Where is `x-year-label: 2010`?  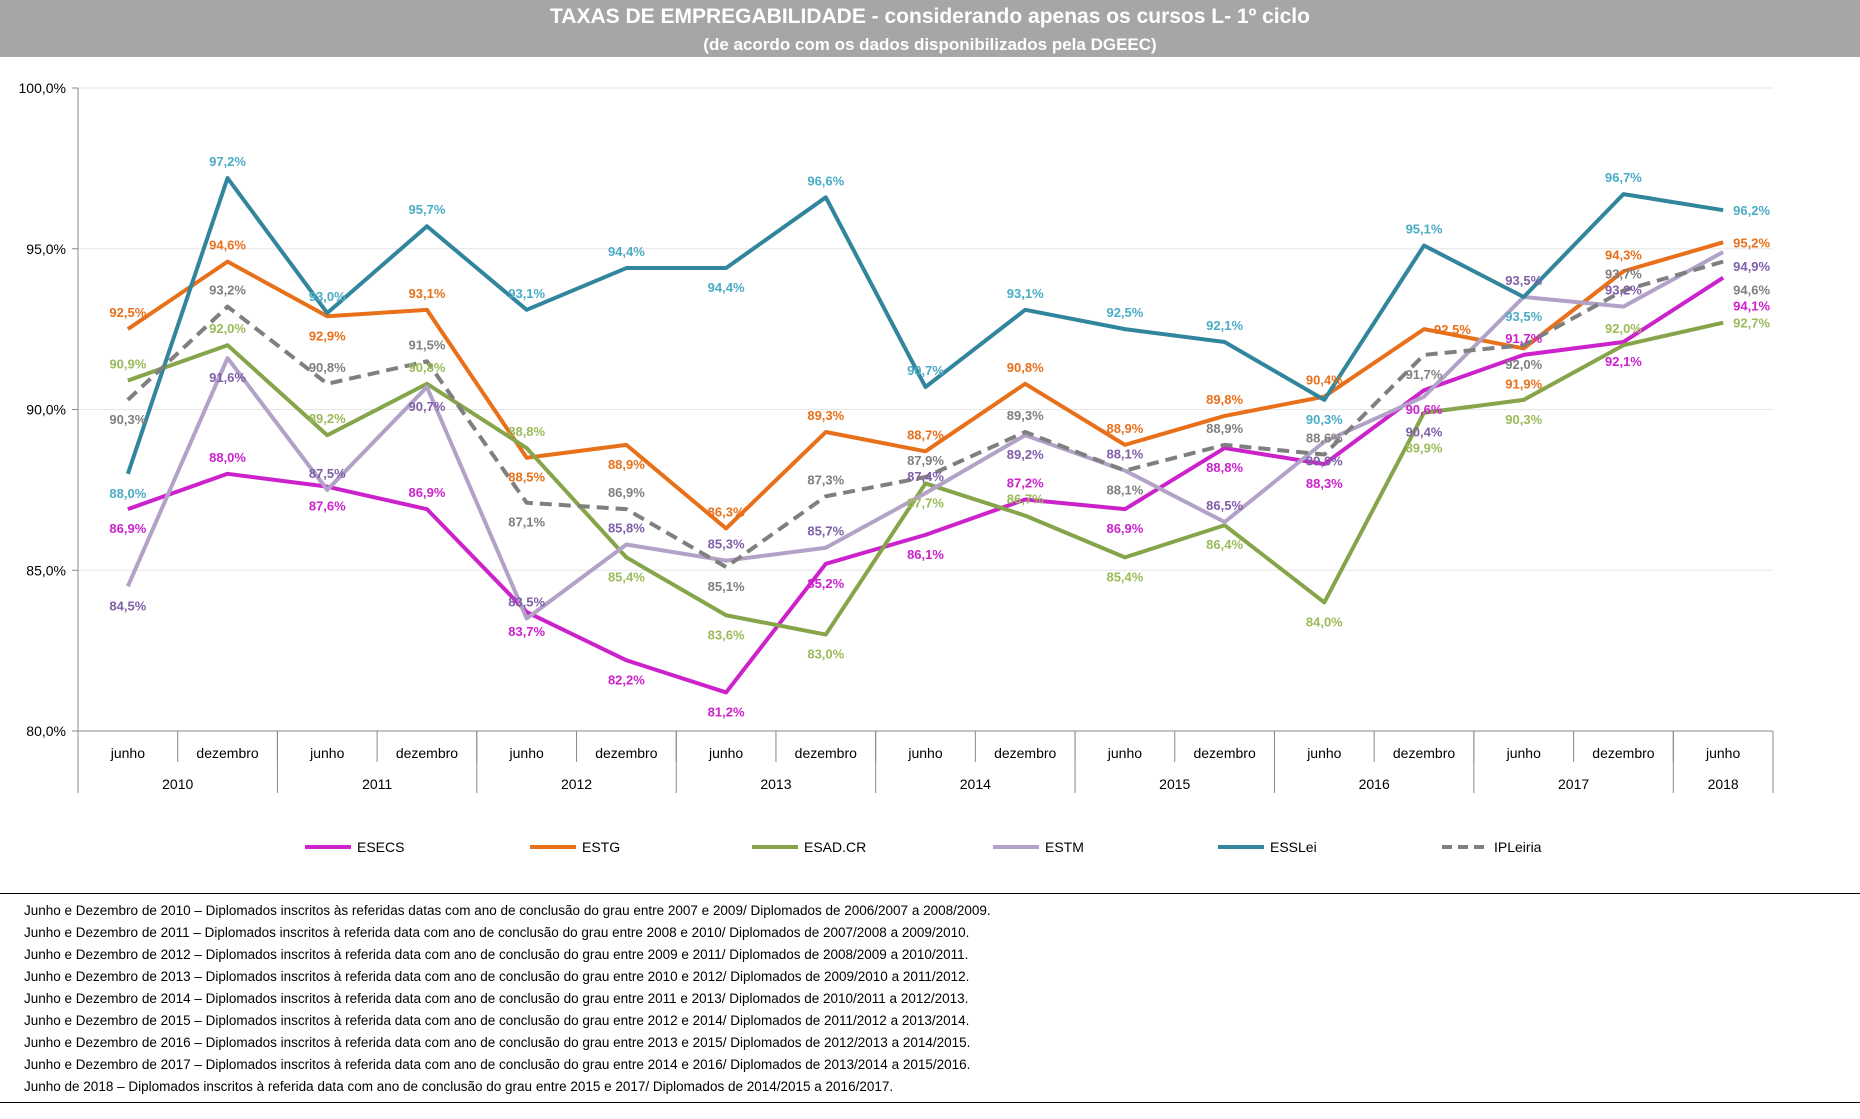
x-year-label: 2010 is located at coordinates (177, 784).